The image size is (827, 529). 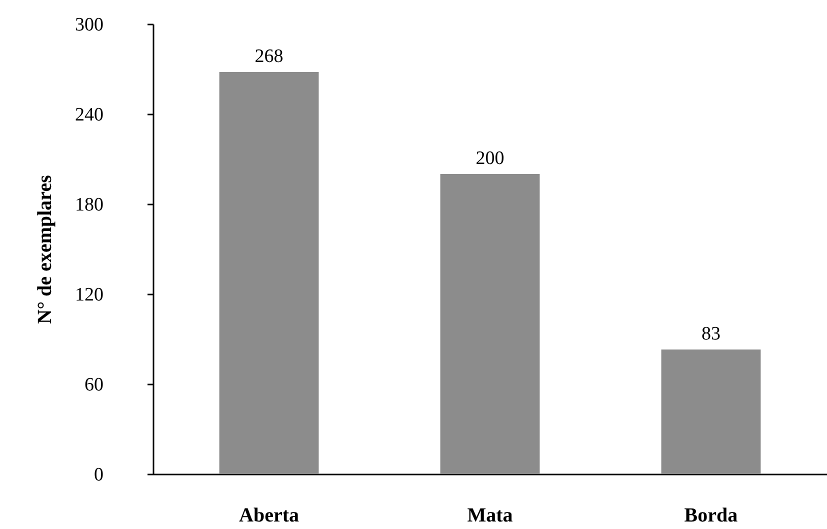 I want to click on y-tick-label: 300, so click(x=89, y=25).